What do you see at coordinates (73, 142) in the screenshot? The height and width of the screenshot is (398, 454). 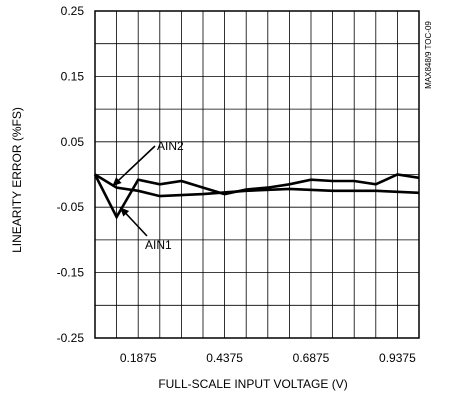 I see `y-tick-label: 0.05` at bounding box center [73, 142].